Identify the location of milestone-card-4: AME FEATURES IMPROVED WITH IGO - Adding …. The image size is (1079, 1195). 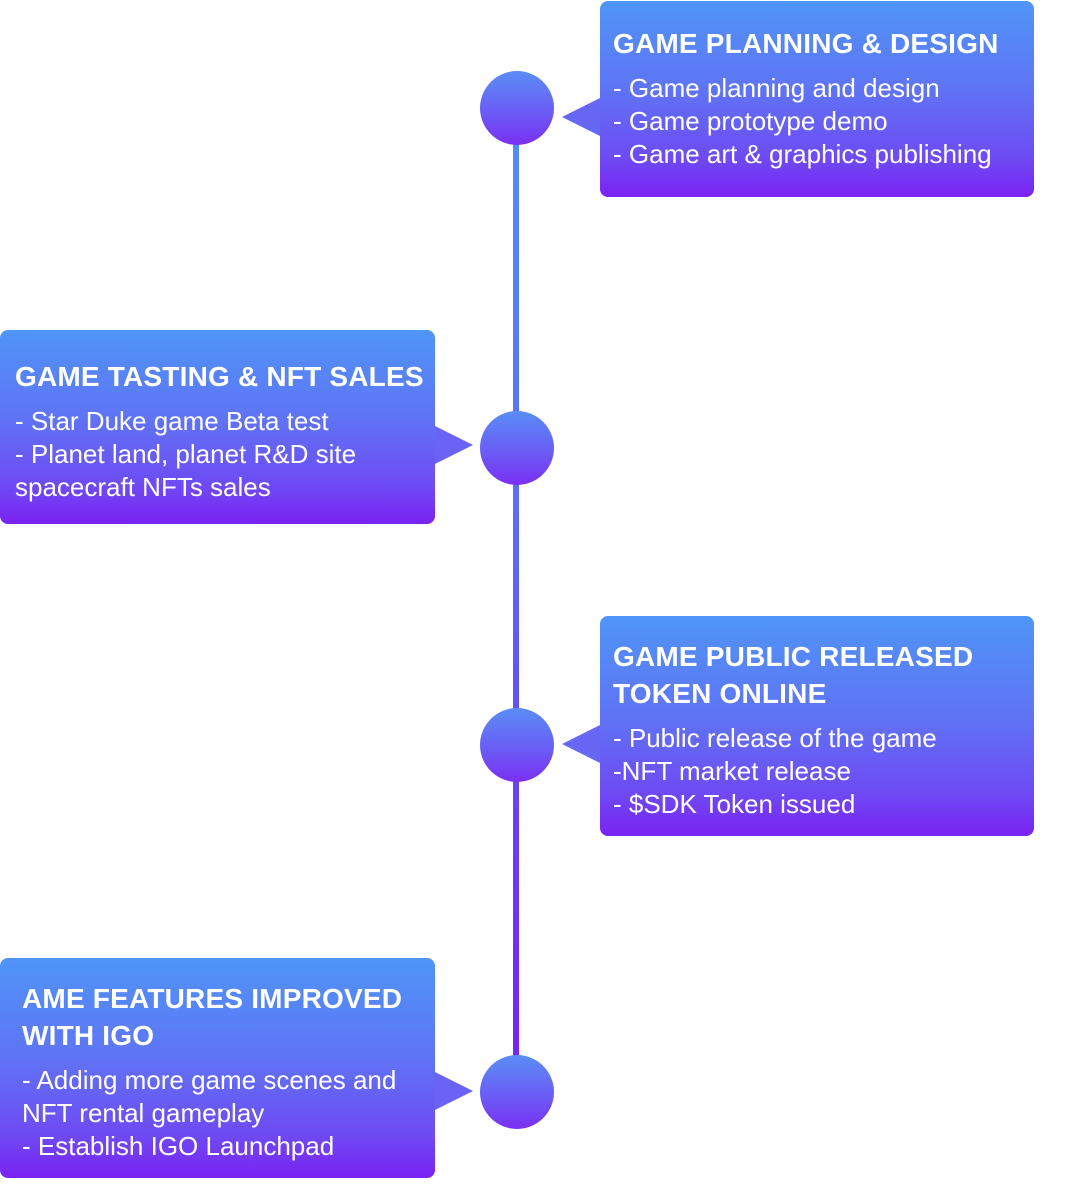
(217, 1068).